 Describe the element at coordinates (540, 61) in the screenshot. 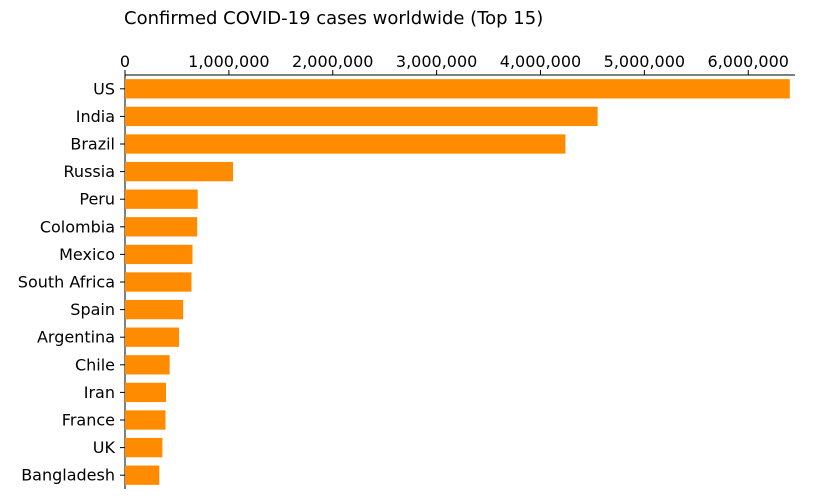

I see `x-tick-label: 4,000,000` at that location.